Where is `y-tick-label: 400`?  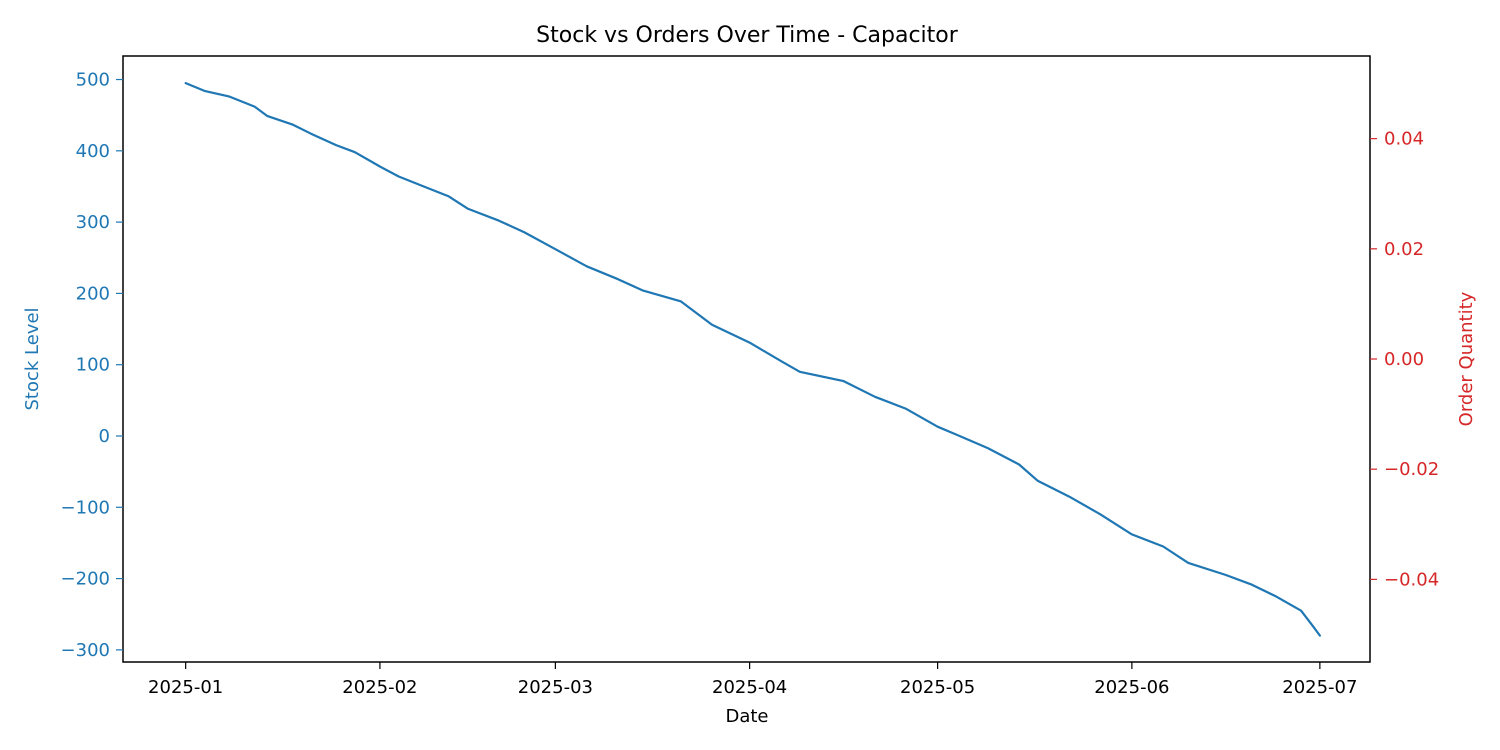
y-tick-label: 400 is located at coordinates (93, 151).